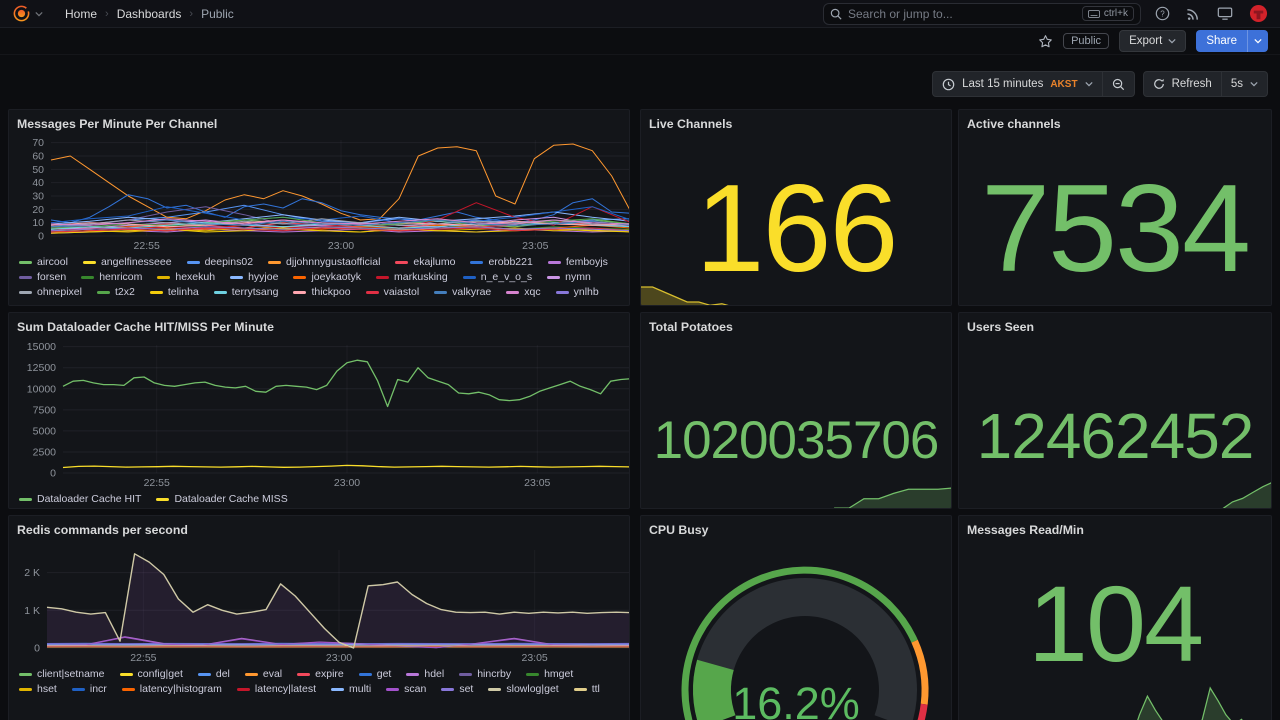 The height and width of the screenshot is (720, 1280). Describe the element at coordinates (1017, 84) in the screenshot. I see `time-range-picker: Last 15 minutes AKST` at that location.